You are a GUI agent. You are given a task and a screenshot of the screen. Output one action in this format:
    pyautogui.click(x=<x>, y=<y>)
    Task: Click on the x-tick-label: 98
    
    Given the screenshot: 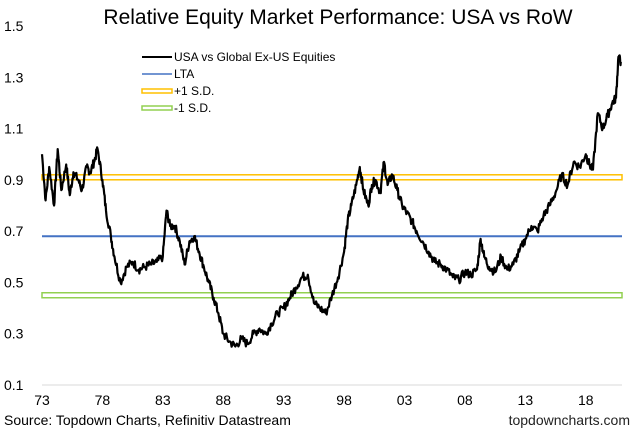 What is the action you would take?
    pyautogui.click(x=344, y=400)
    